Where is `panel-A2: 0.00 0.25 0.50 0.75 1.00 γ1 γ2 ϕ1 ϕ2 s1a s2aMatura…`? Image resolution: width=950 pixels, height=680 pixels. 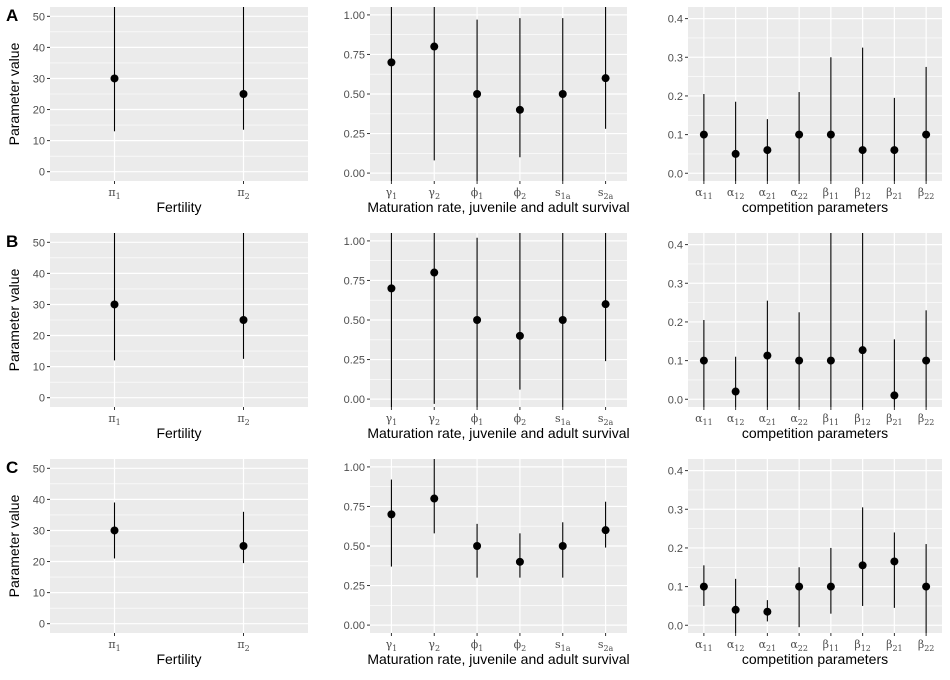
panel-A2: 0.00 0.25 0.50 0.75 1.00 γ1 γ2 ϕ1 ϕ2 s1a s2aMatura… is located at coordinates (487, 111).